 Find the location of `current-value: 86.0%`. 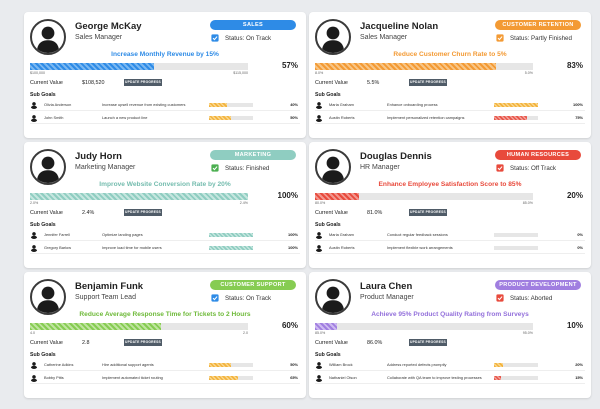

current-value: 86.0% is located at coordinates (375, 343).